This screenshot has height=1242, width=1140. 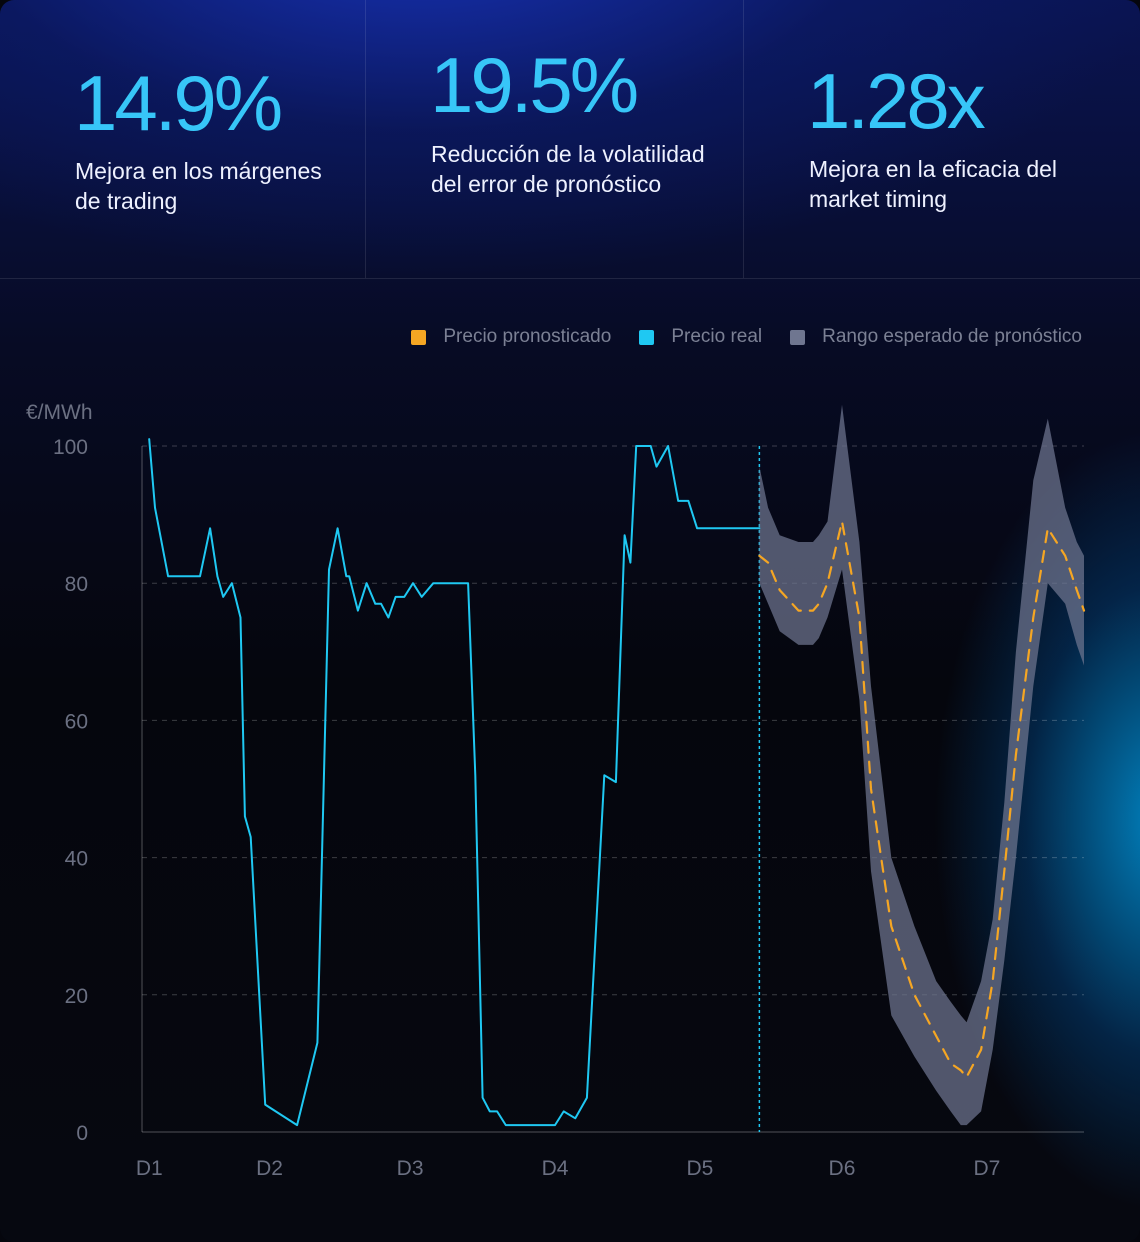 What do you see at coordinates (922, 799) in the screenshot?
I see `forecast-price-line` at bounding box center [922, 799].